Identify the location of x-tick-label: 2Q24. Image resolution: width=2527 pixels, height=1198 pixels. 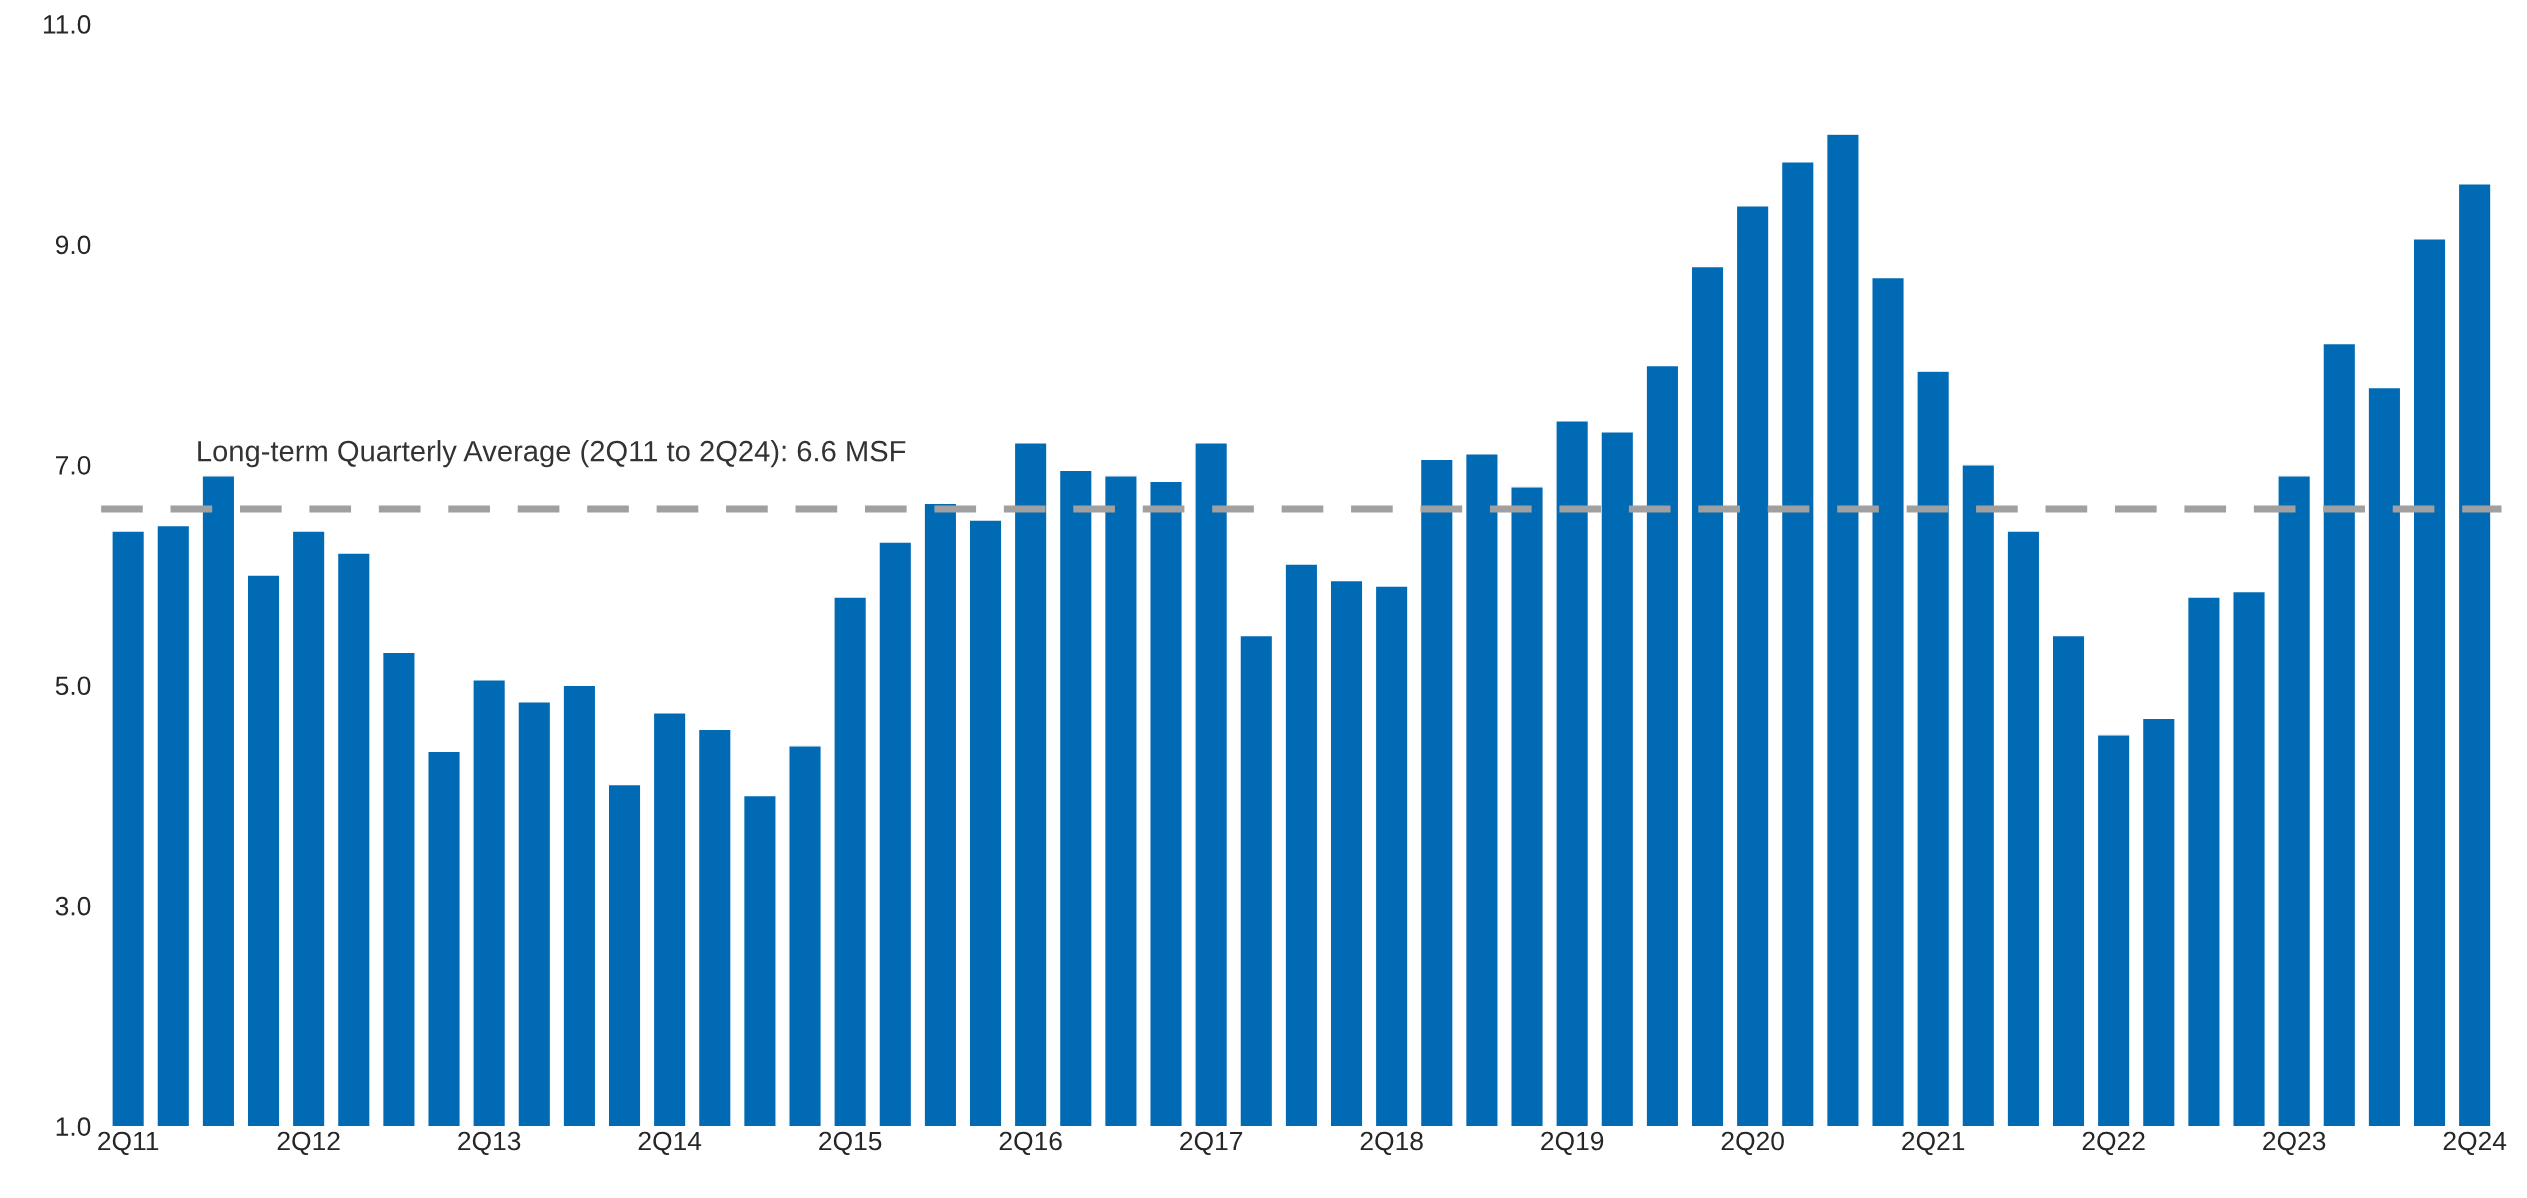
(2475, 1143).